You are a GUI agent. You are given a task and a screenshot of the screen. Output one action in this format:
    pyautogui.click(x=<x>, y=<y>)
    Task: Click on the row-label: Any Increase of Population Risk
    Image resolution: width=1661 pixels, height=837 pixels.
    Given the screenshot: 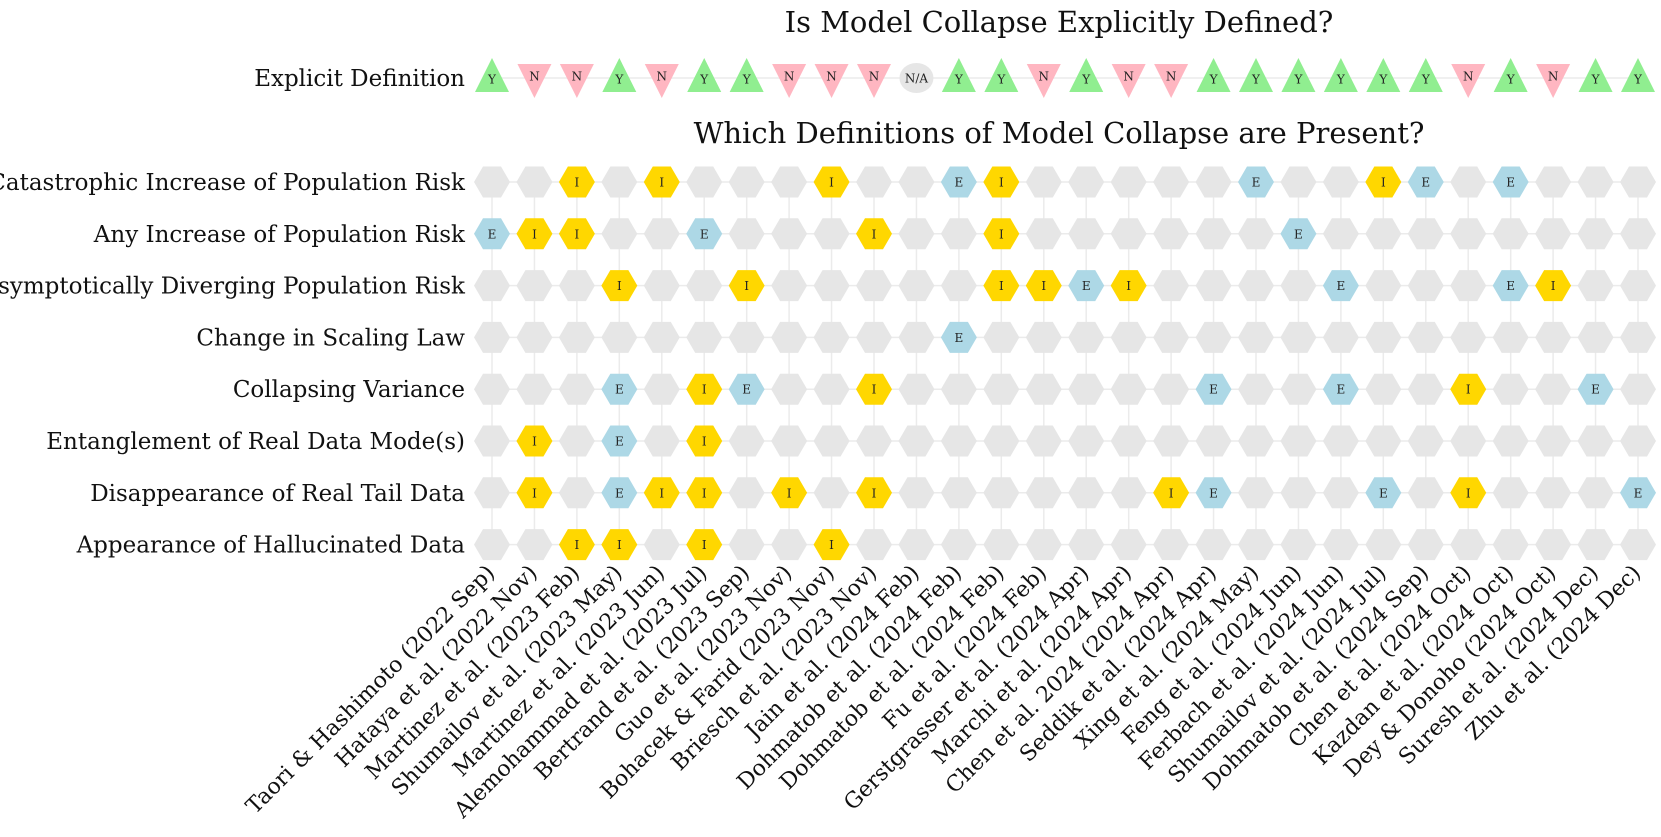 What is the action you would take?
    pyautogui.click(x=279, y=235)
    